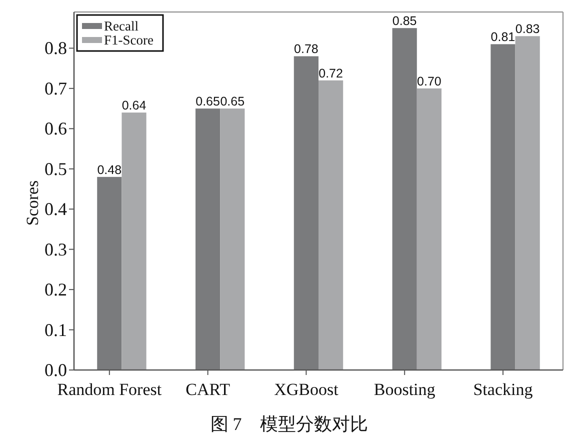  What do you see at coordinates (55, 209) in the screenshot?
I see `y-tick-label: 0.4` at bounding box center [55, 209].